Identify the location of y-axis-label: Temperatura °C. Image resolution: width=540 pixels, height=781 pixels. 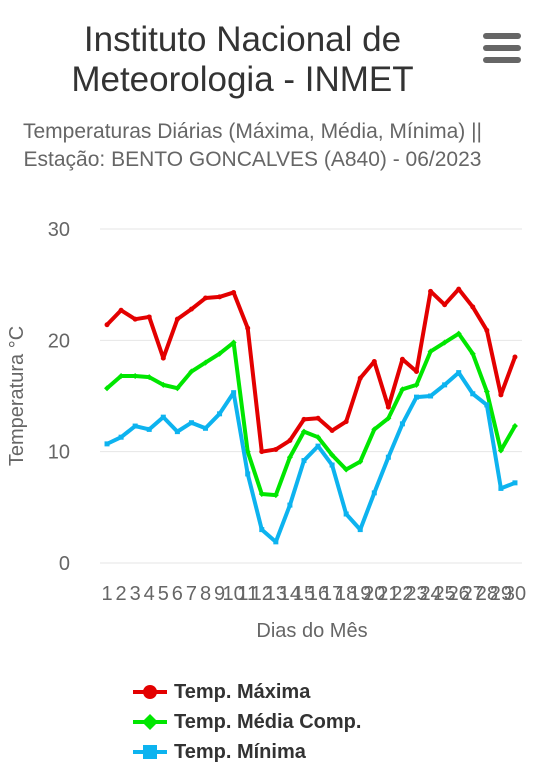
(17, 396).